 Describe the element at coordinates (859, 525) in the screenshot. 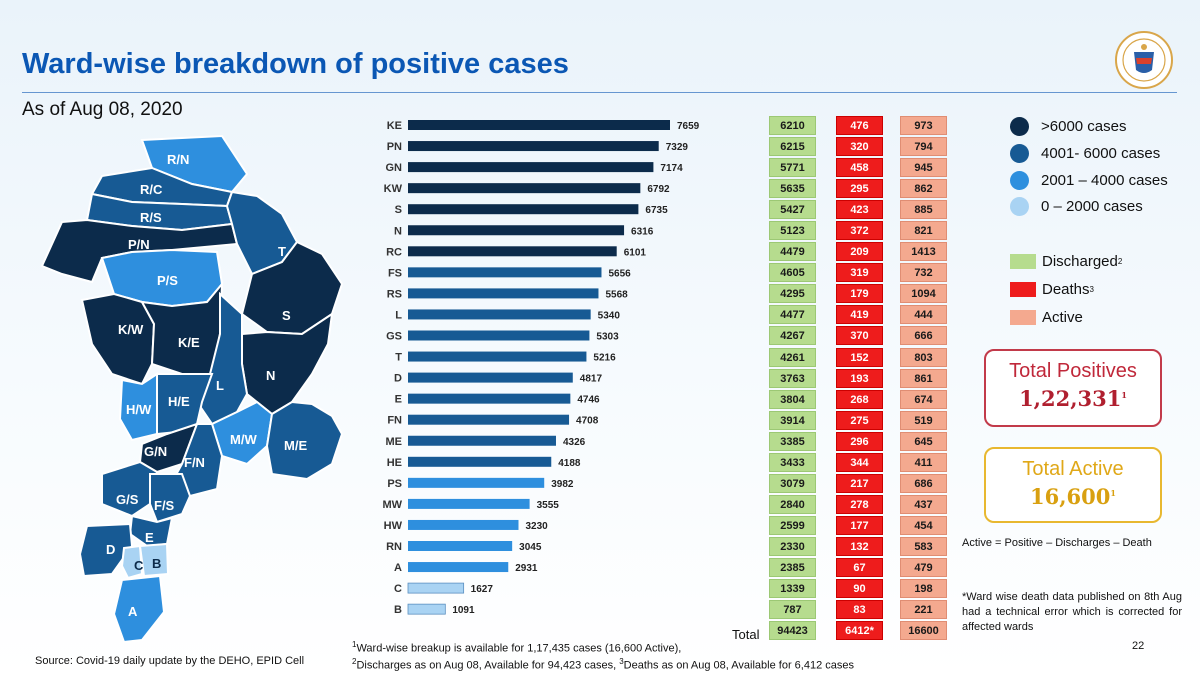

I see `table-cell: 177` at that location.